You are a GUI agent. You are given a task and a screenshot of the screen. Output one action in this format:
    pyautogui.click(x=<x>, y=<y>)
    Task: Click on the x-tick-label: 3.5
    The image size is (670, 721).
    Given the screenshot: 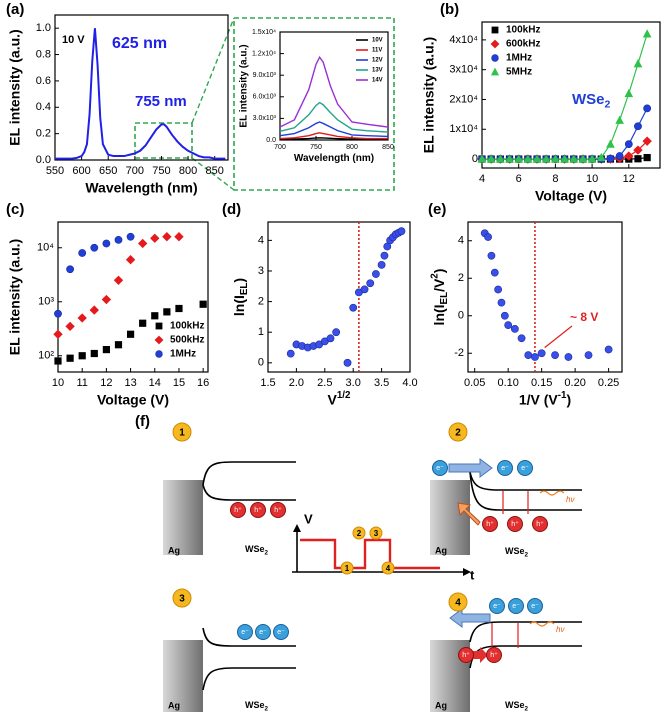 What is the action you would take?
    pyautogui.click(x=381, y=383)
    